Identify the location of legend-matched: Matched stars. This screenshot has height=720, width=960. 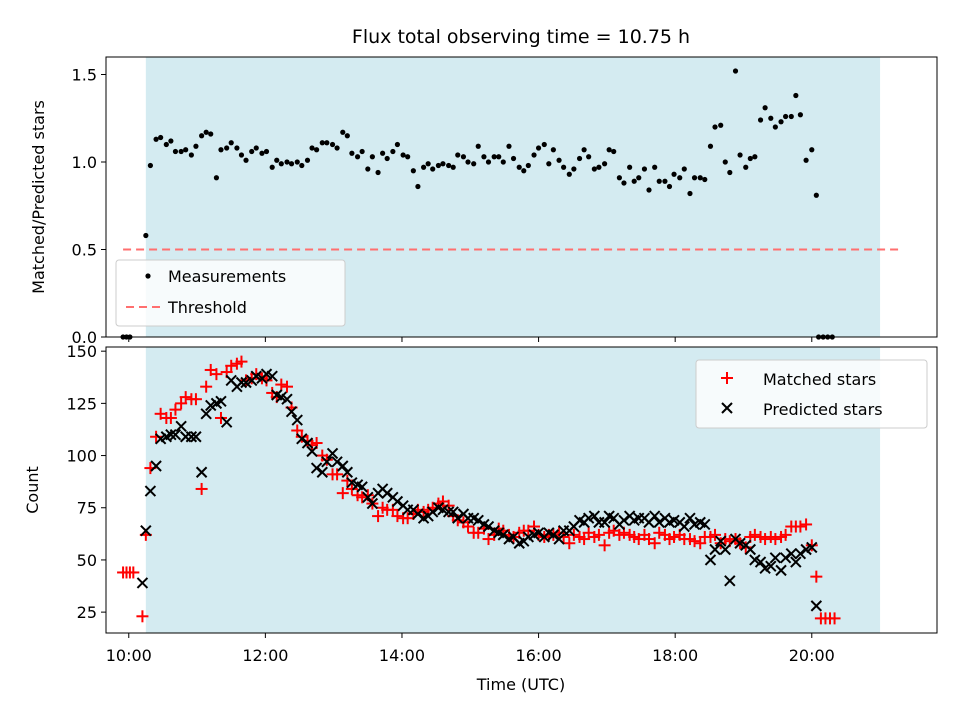
(819, 379).